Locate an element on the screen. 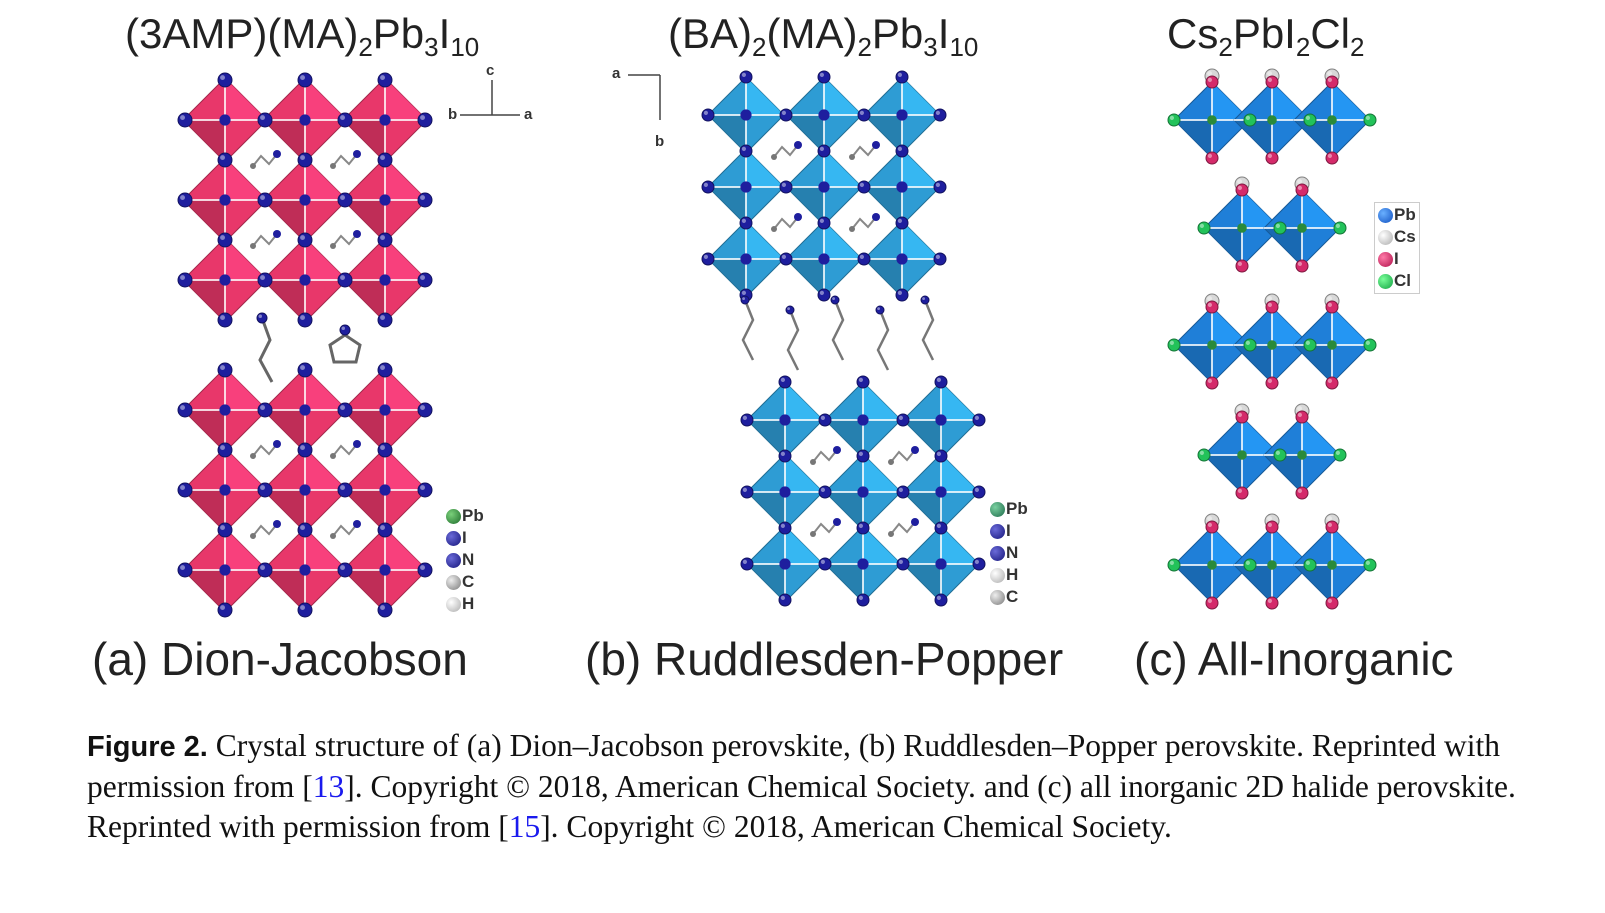  panel-b-title: (BA)2(MA)2Pb3I10 is located at coordinates (823, 36).